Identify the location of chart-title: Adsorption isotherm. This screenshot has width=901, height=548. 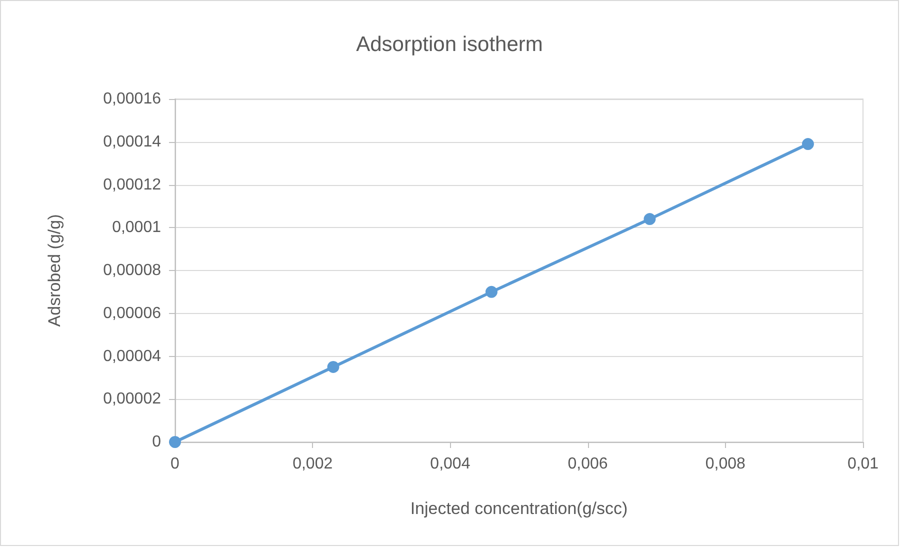
(449, 44).